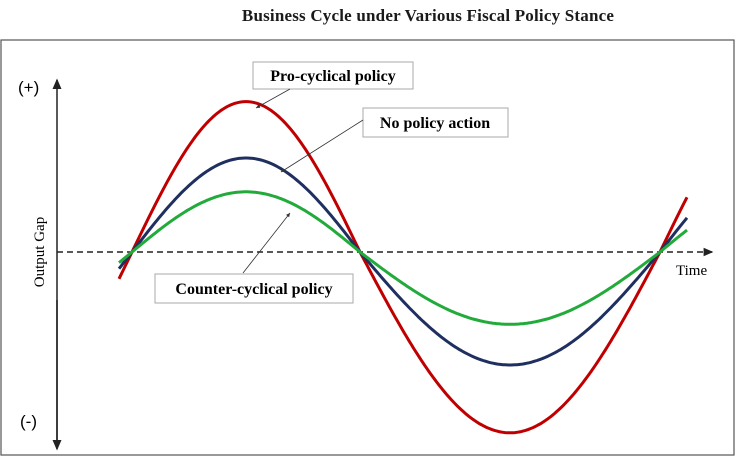 The height and width of the screenshot is (459, 736). I want to click on counter-label-box, so click(254, 288).